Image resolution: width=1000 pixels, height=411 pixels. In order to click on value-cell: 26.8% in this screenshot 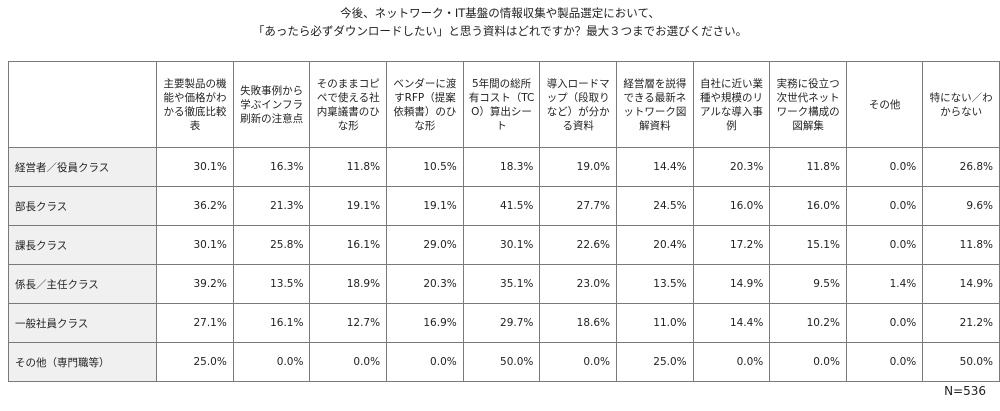, I will do `click(961, 167)`.